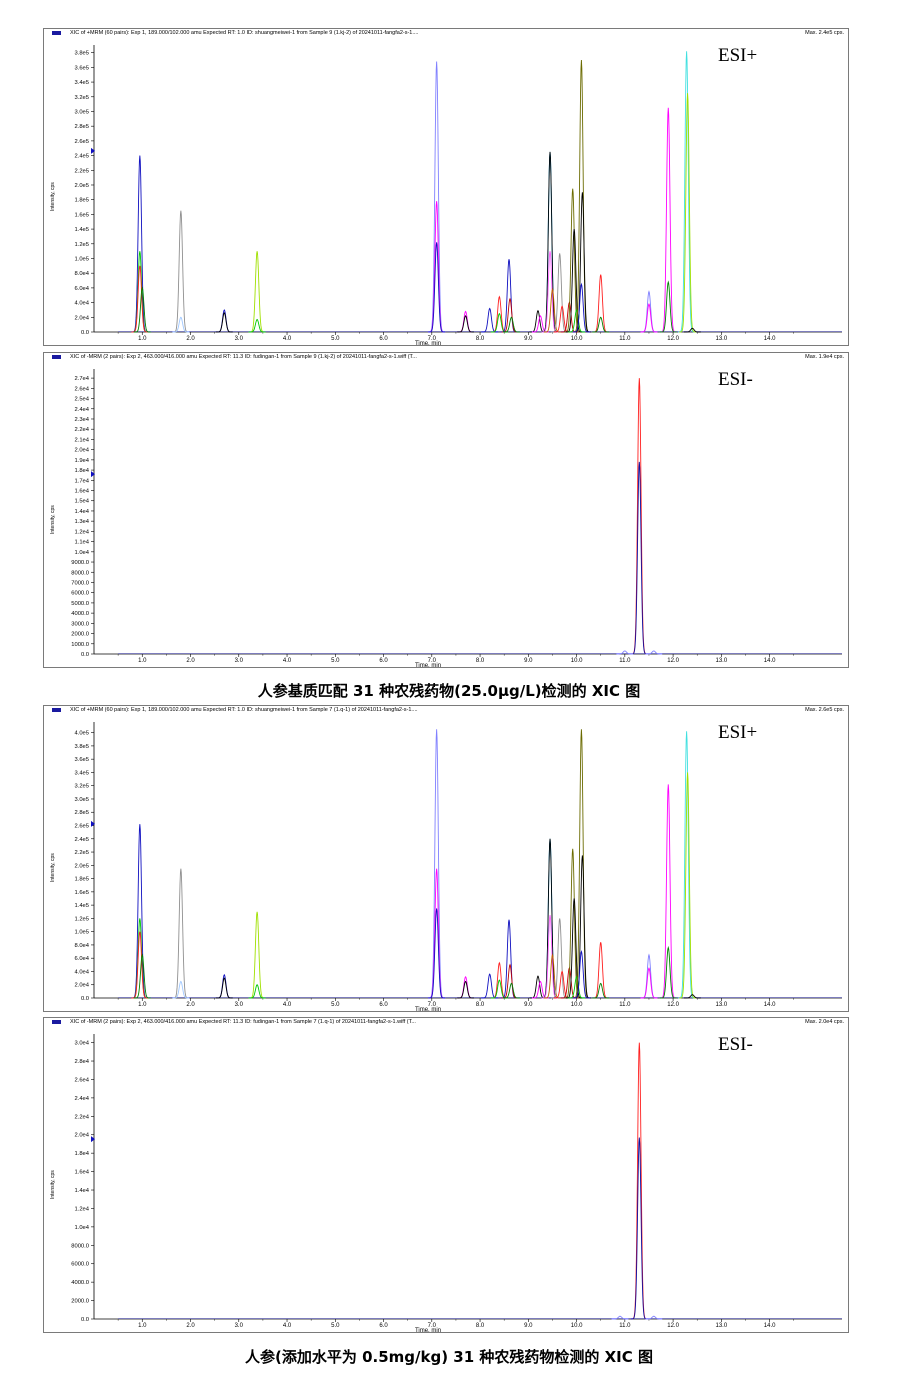  I want to click on y-tick-label: 6000.0, so click(80, 594).